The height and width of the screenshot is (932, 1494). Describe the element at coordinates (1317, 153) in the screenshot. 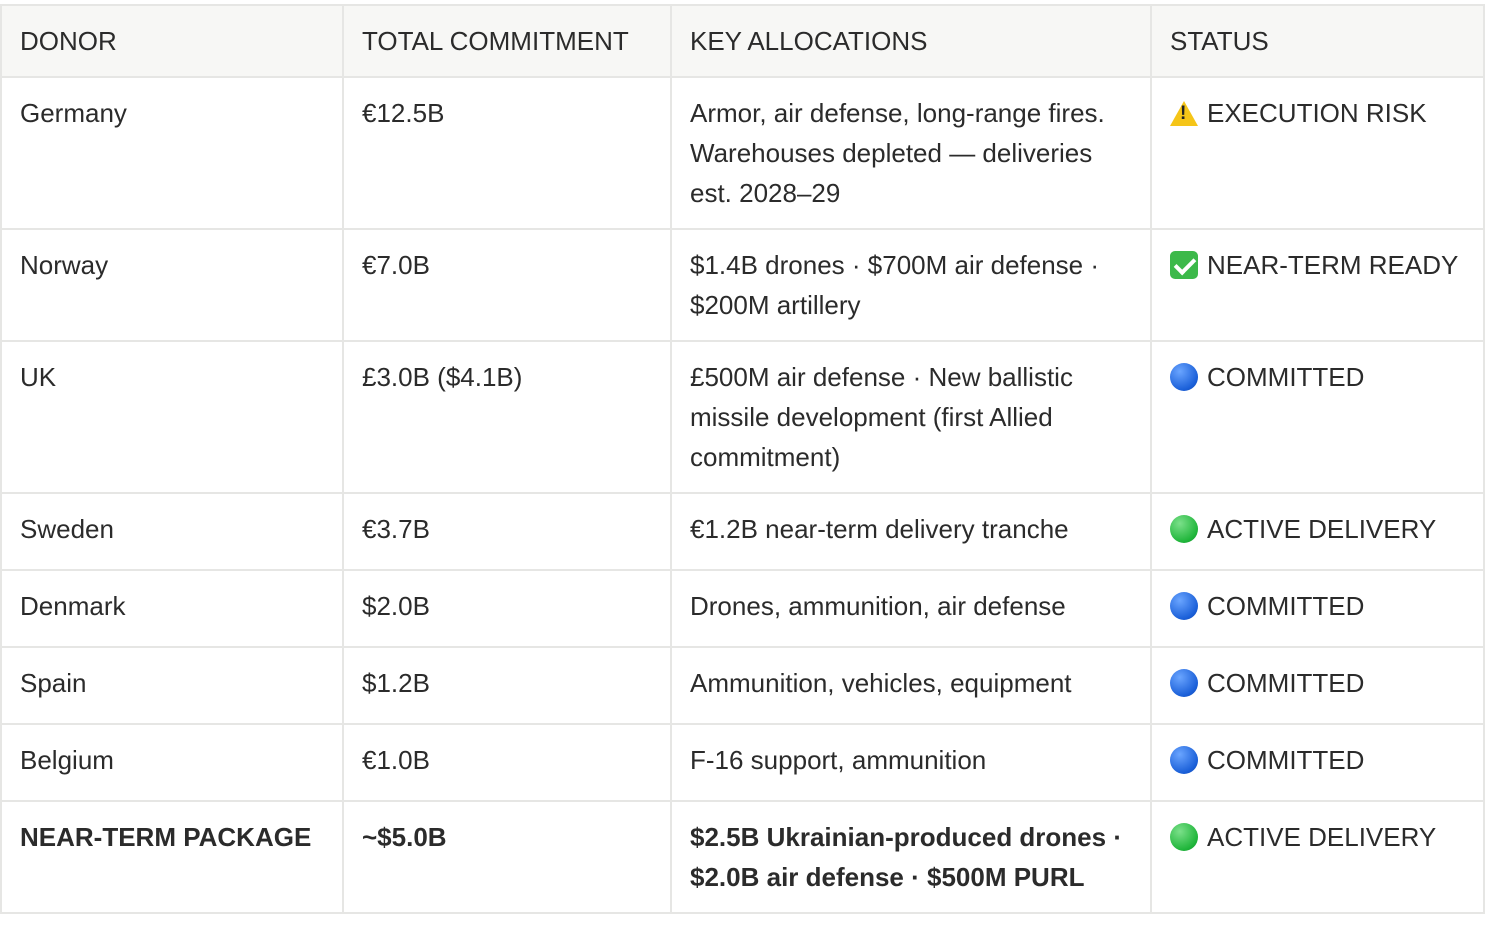

I see `status-cell: EXECUTION RISK` at that location.